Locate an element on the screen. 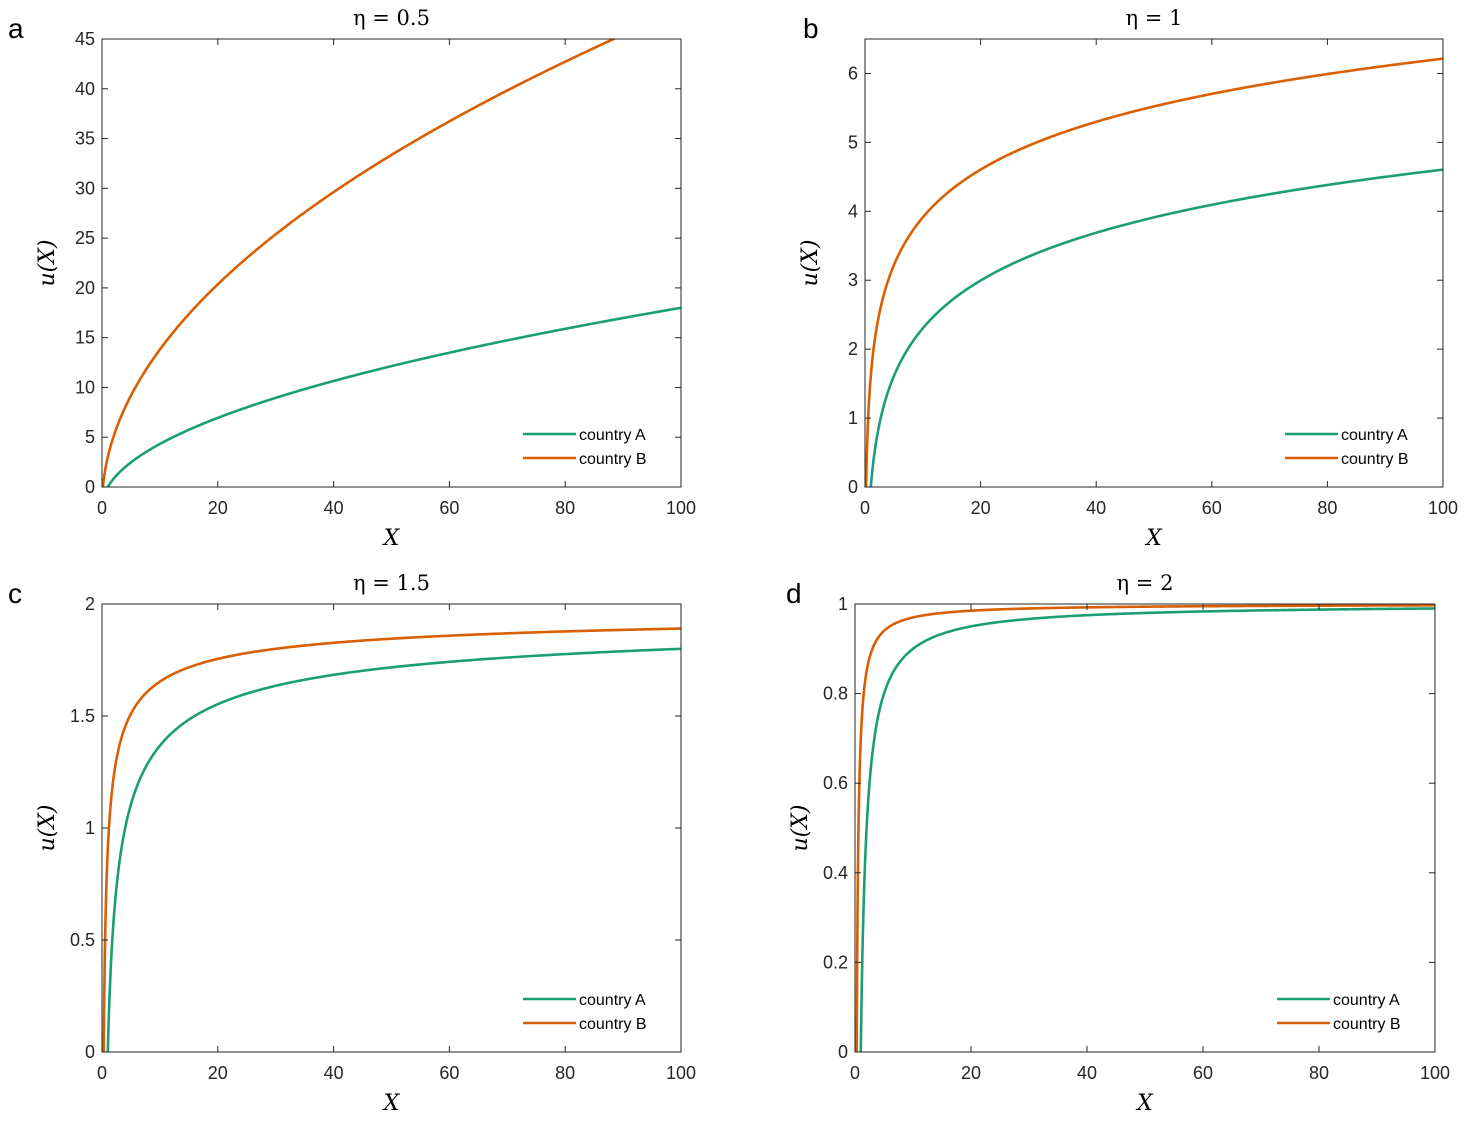 This screenshot has width=1477, height=1129. chart-title: η = 2 is located at coordinates (1145, 583).